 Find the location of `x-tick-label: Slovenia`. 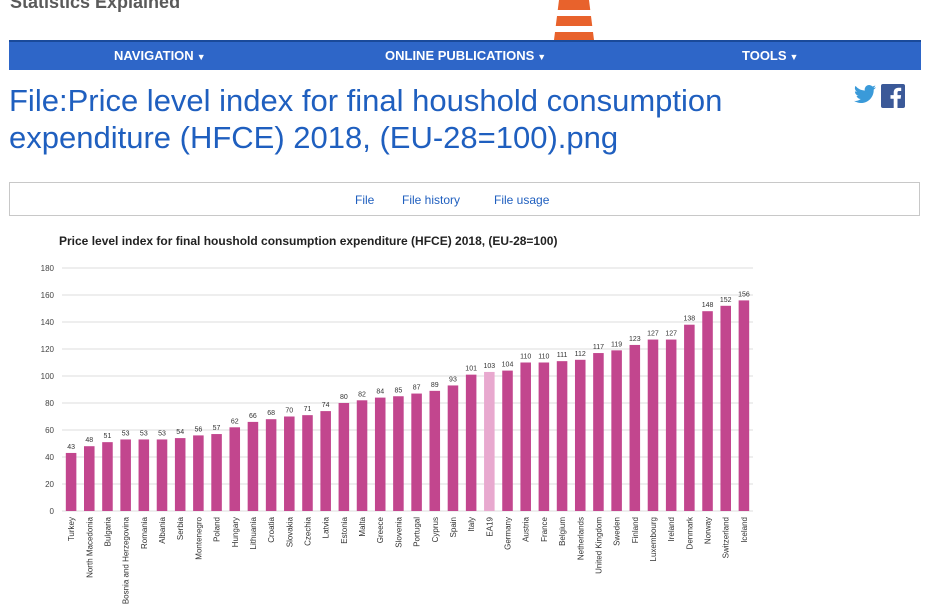

x-tick-label: Slovenia is located at coordinates (398, 531).